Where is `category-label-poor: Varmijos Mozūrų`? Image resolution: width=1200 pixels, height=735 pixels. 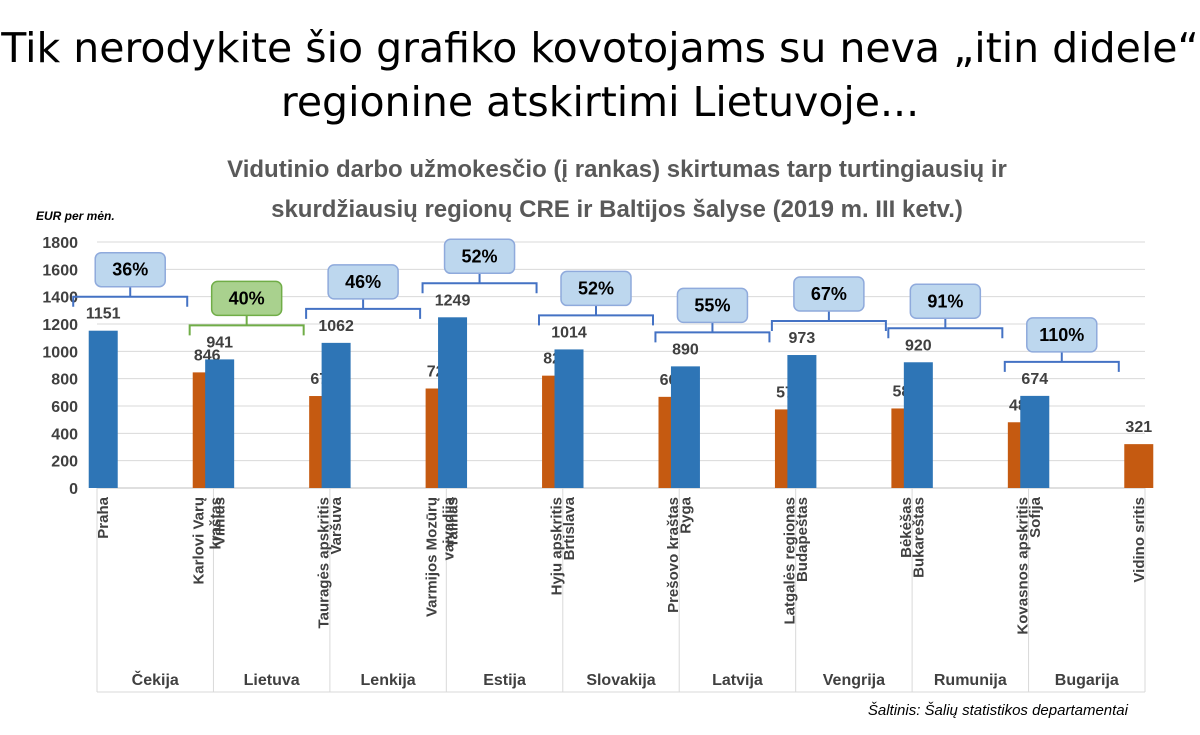
category-label-poor: Varmijos Mozūrų is located at coordinates (432, 557).